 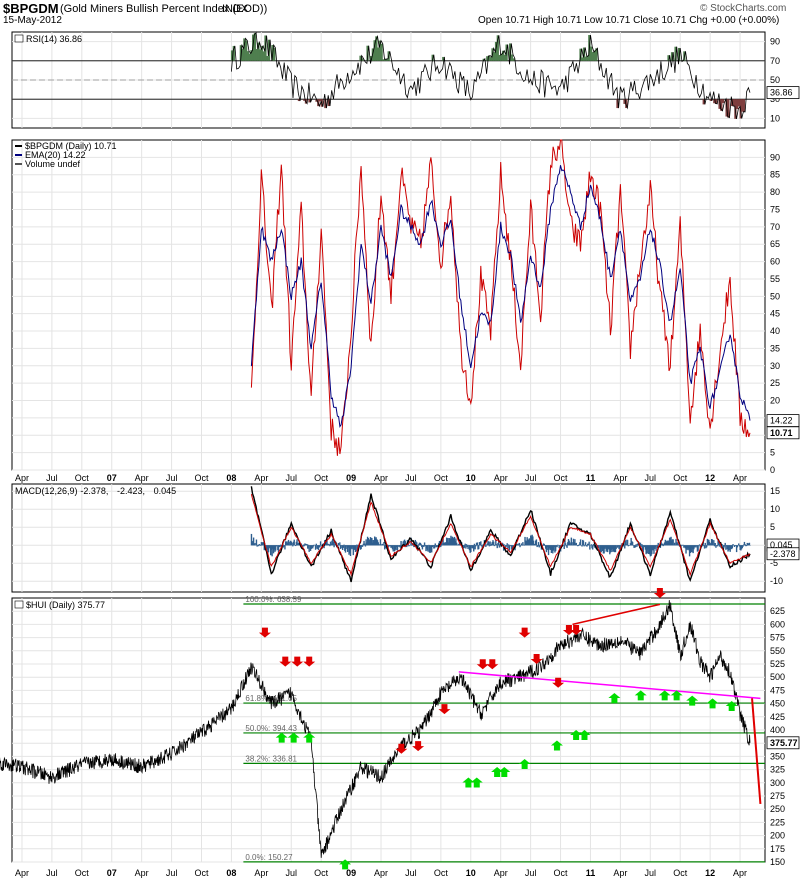 I want to click on bpi-xtick-label: 09, so click(x=351, y=478).